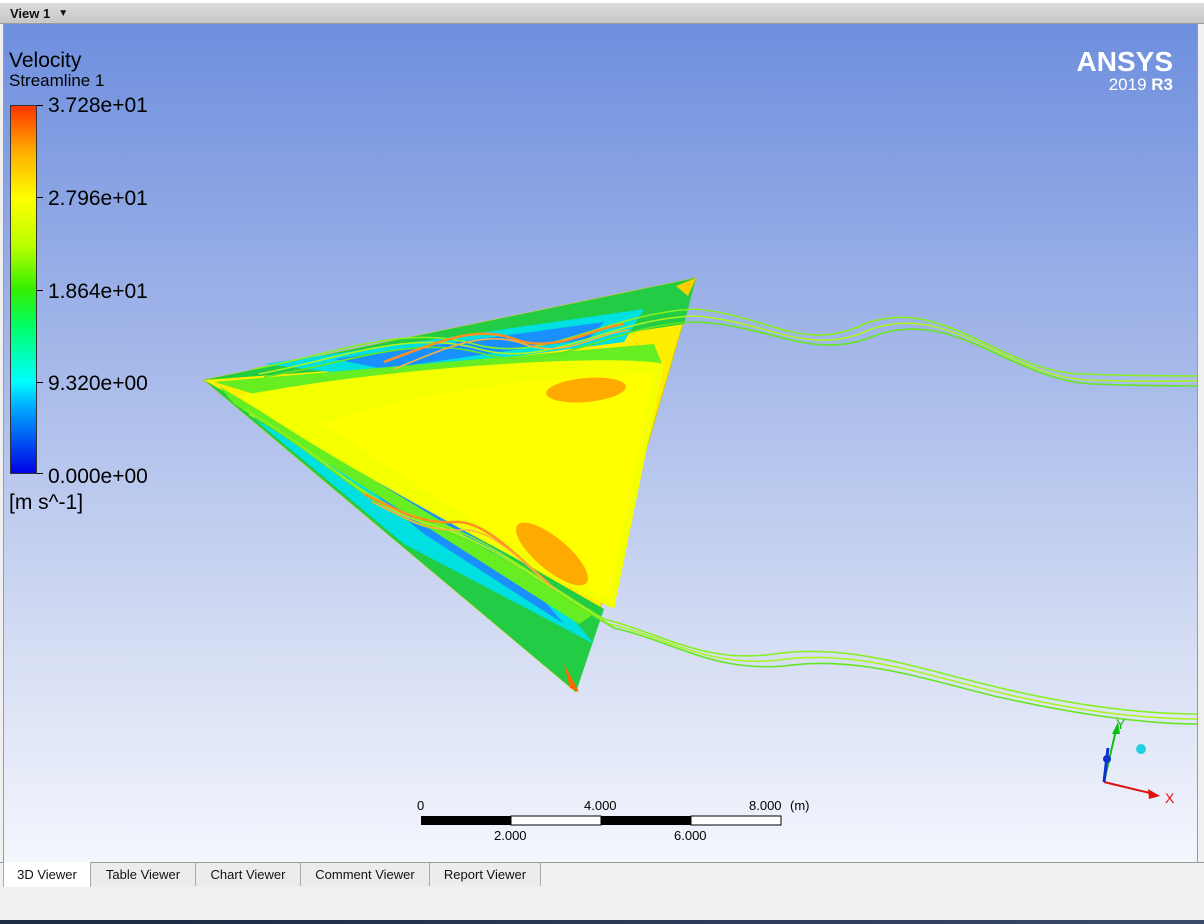 The width and height of the screenshot is (1204, 924). Describe the element at coordinates (63, 13) in the screenshot. I see `caret-down-icon: ▼` at that location.